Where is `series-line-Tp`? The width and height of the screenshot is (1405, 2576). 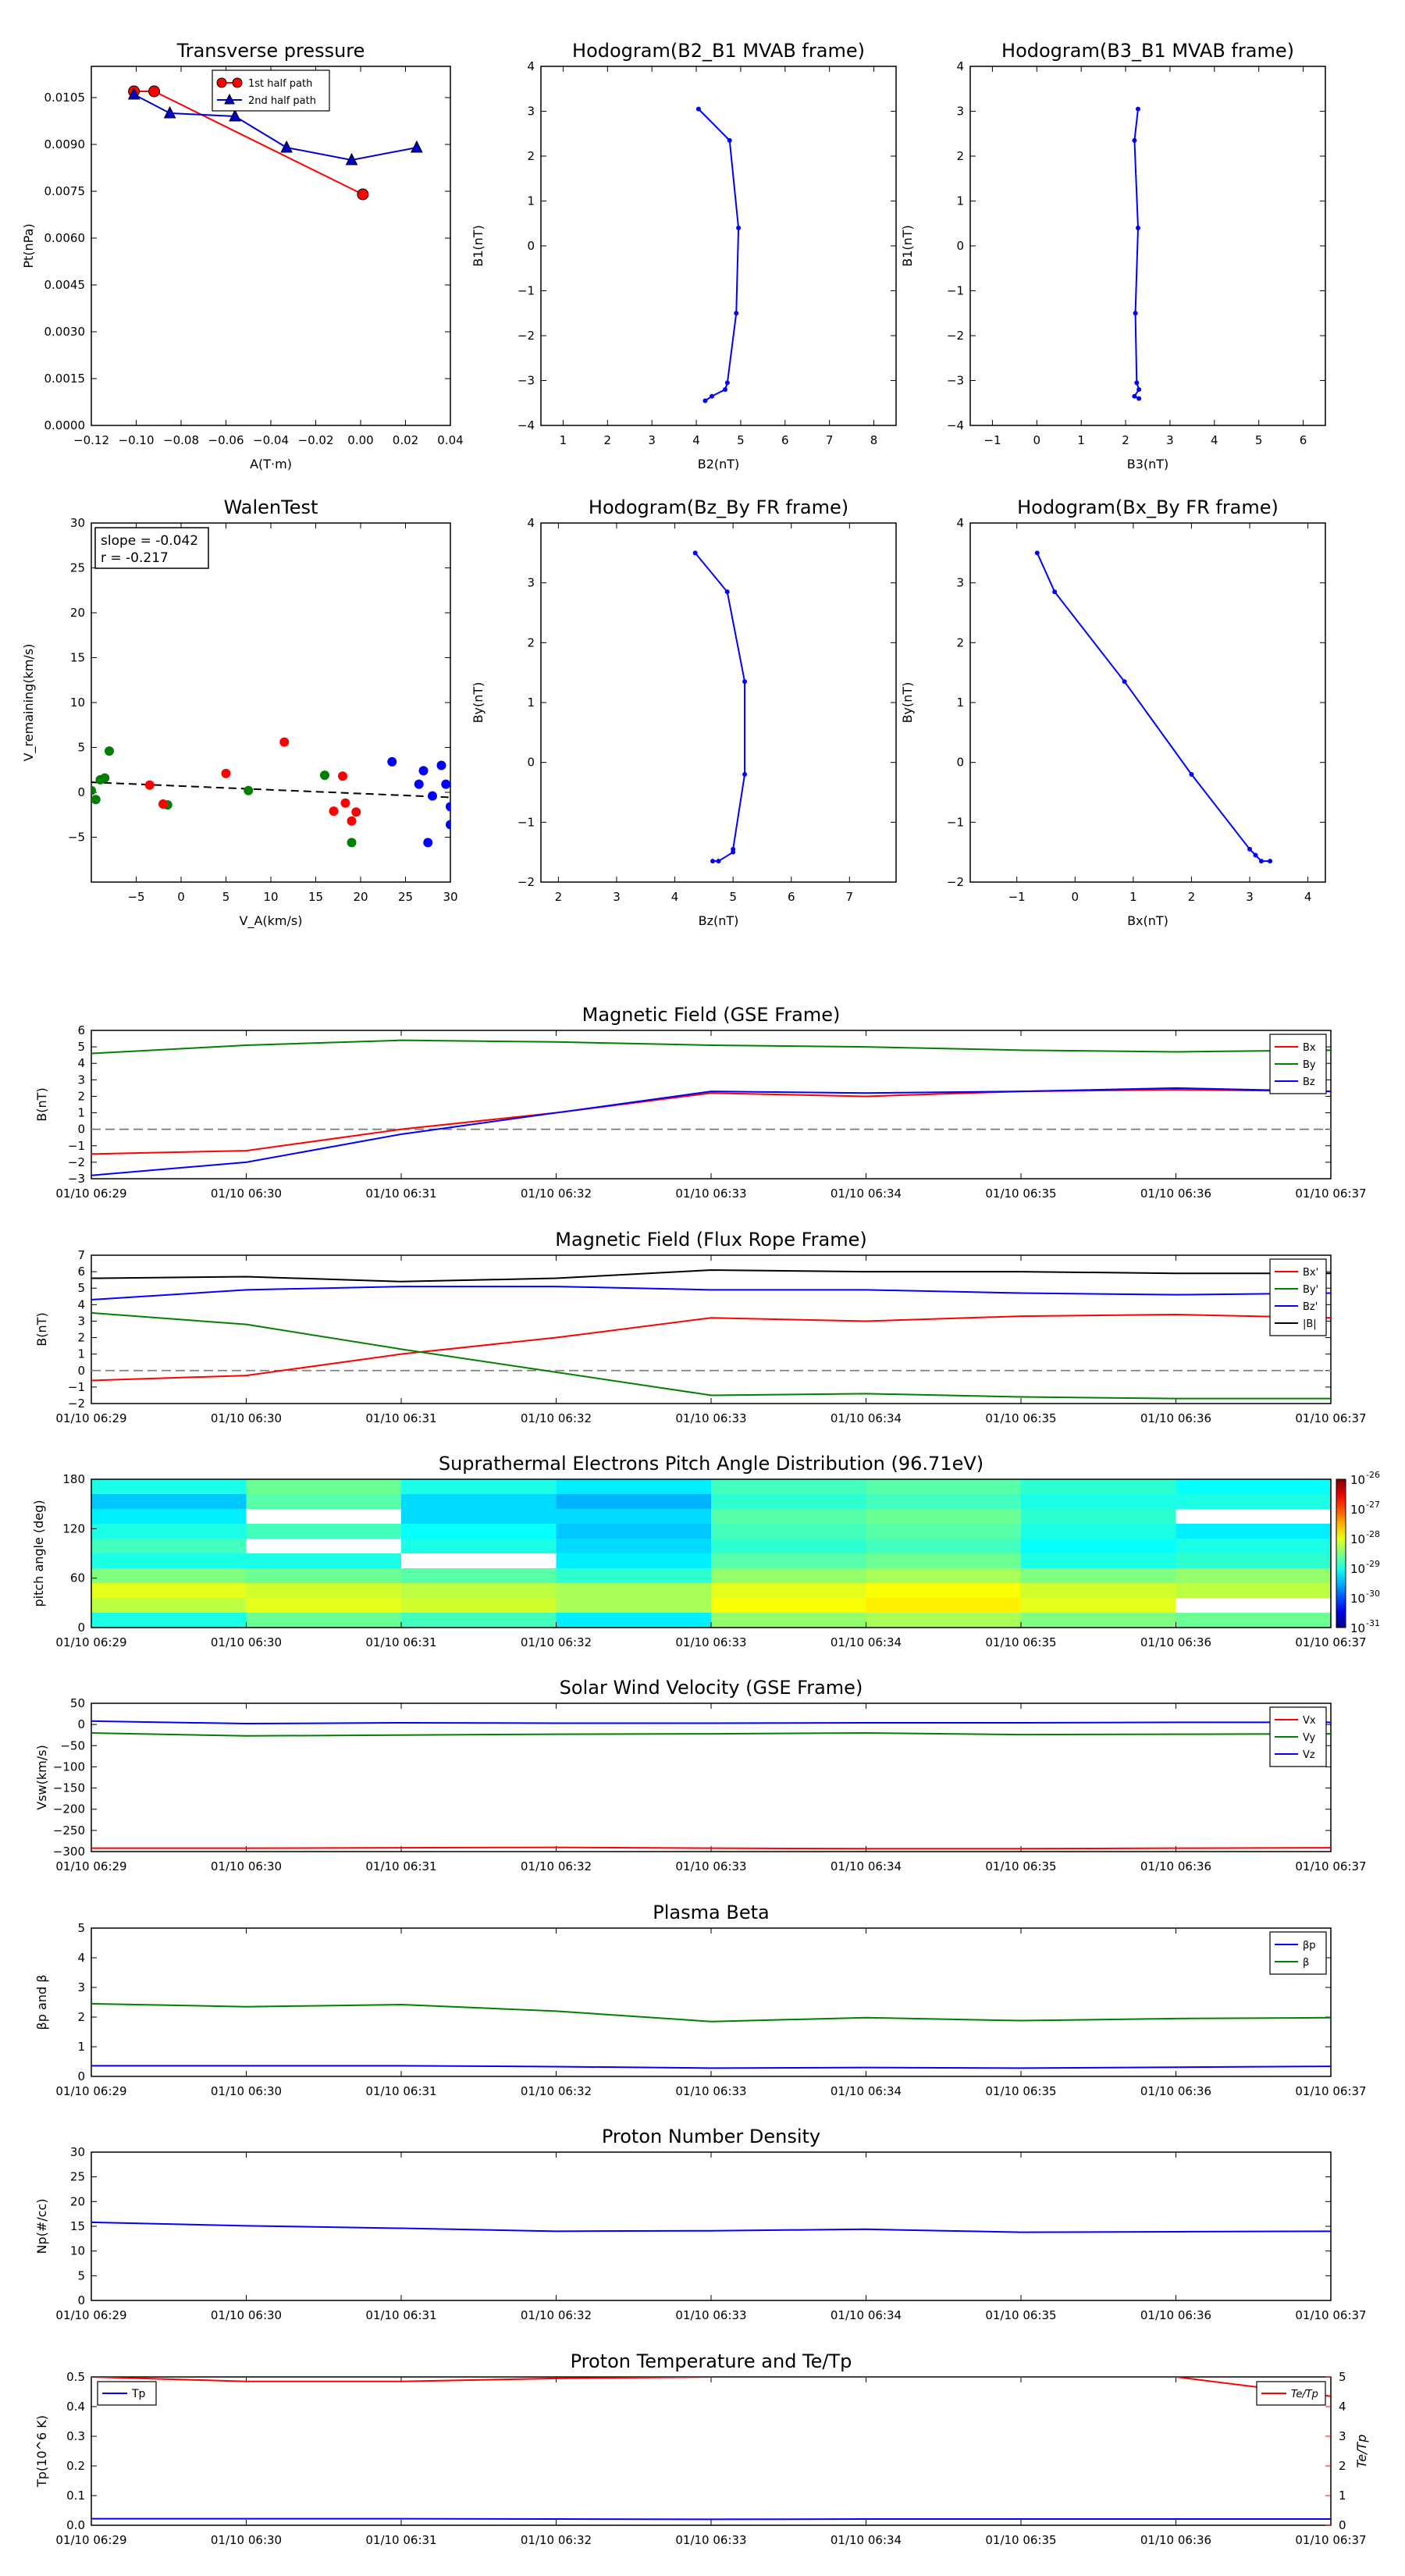
series-line-Tp is located at coordinates (711, 2519).